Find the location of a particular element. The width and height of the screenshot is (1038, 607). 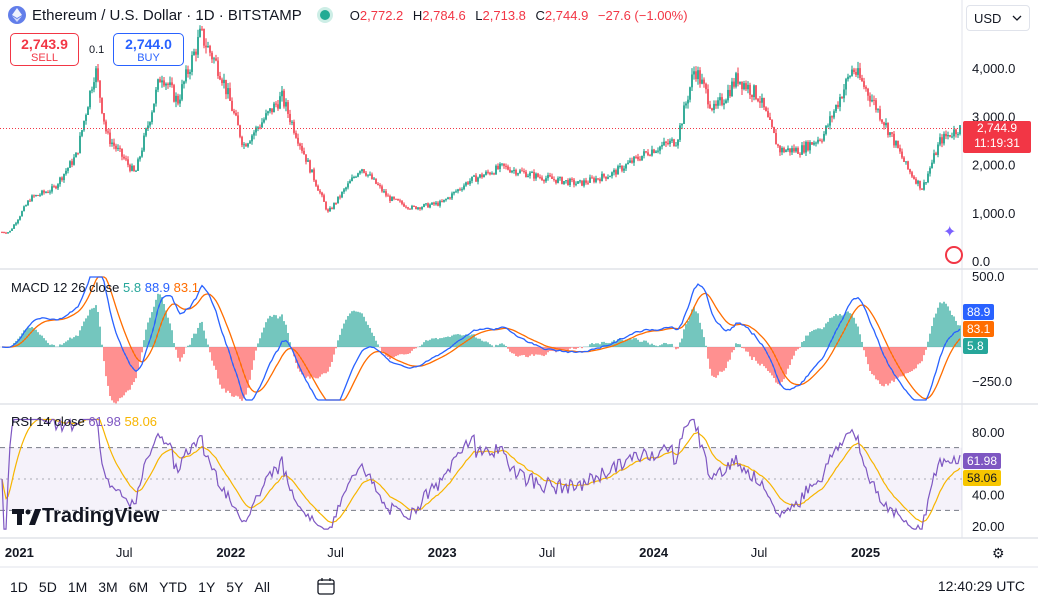

tradingview-logo: TradingView is located at coordinates (85, 516).